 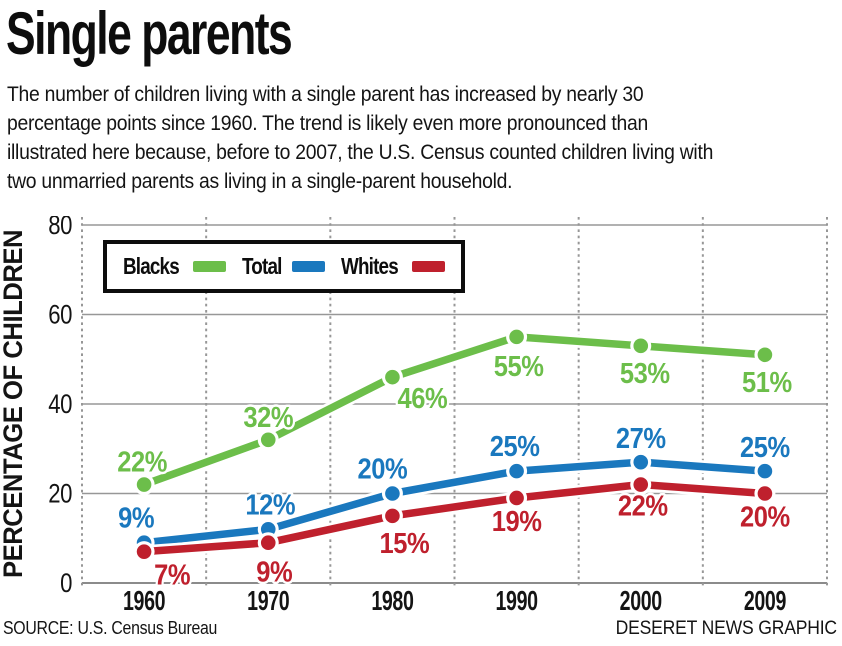 I want to click on svg-text: PERCENTAGE OF CHILDREN, so click(x=14, y=404).